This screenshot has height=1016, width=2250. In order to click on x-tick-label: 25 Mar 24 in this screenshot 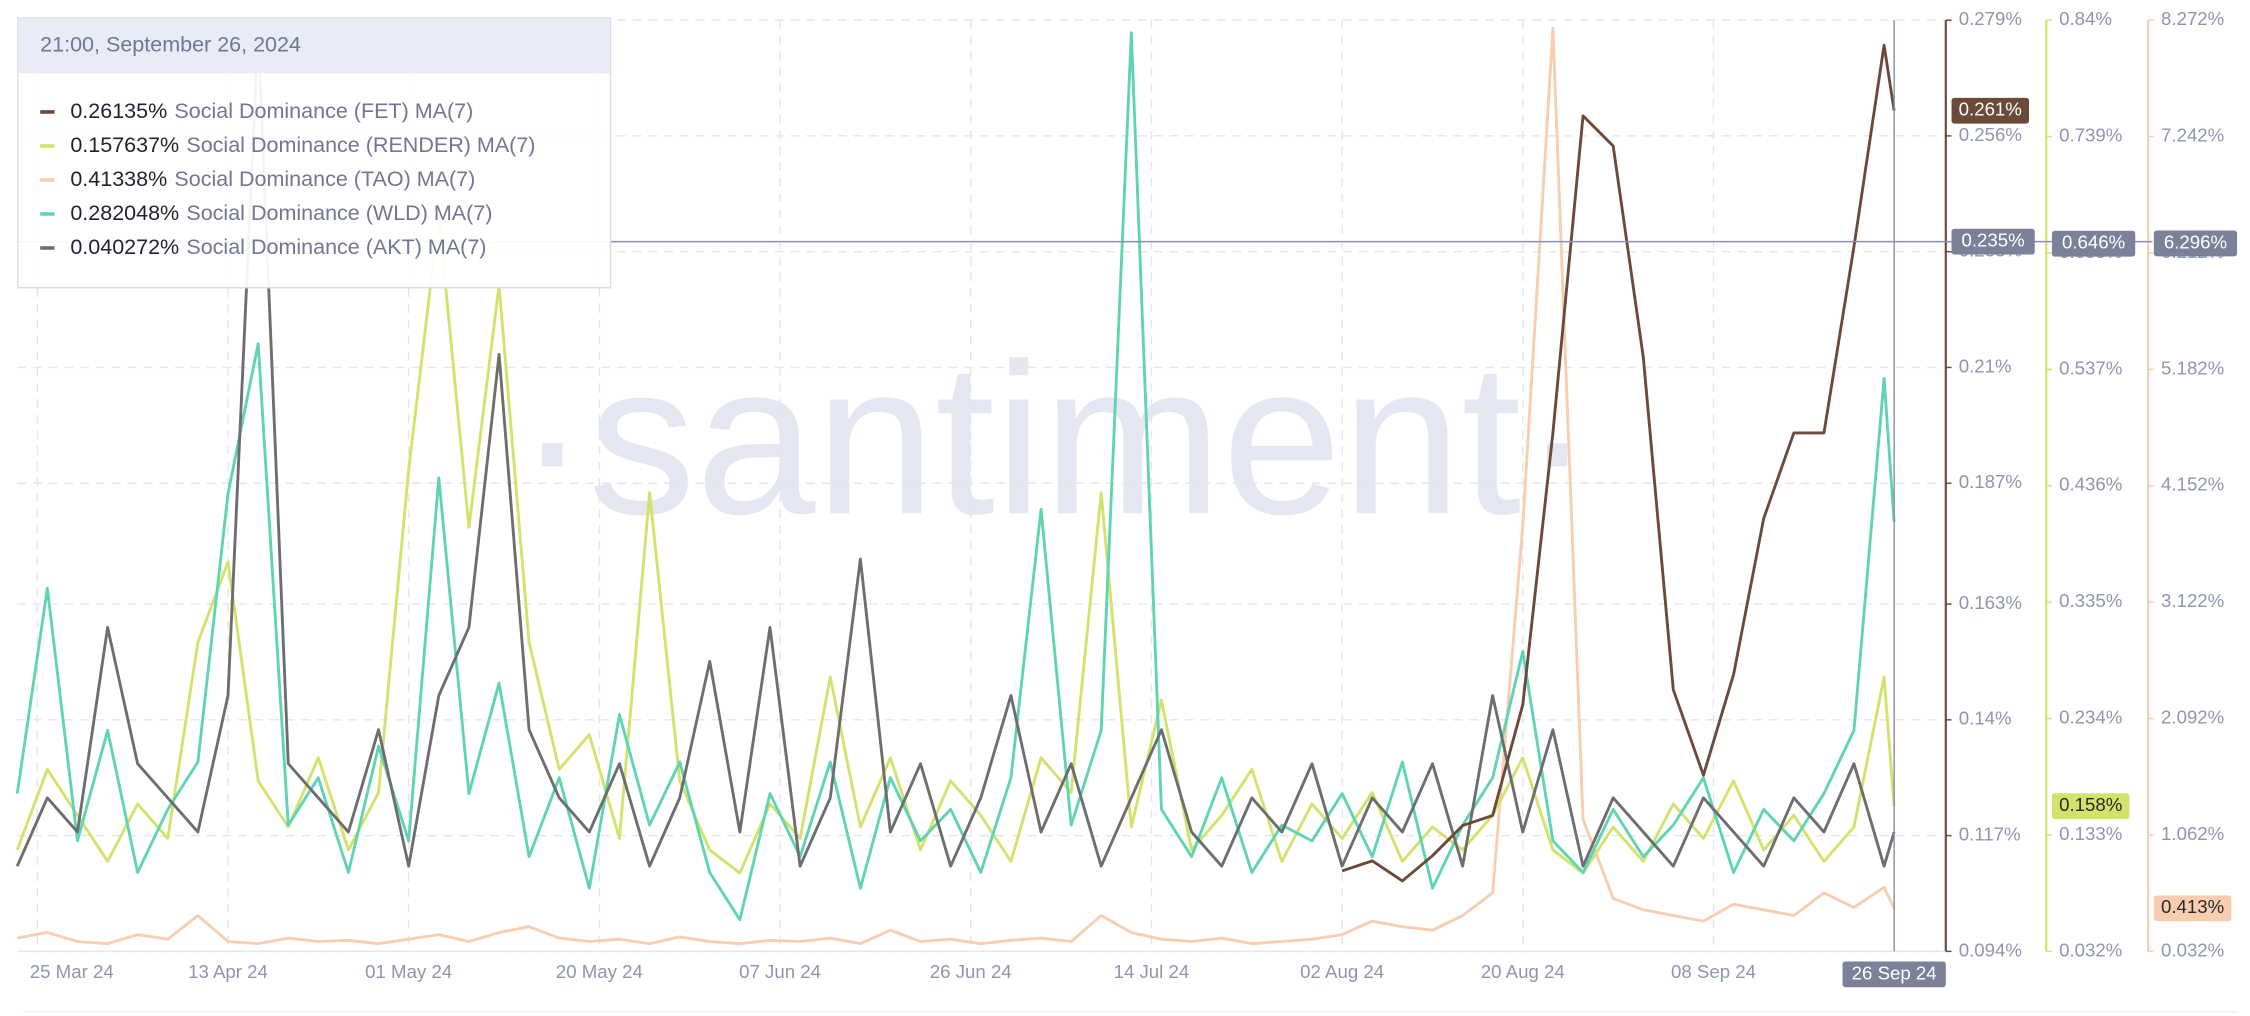, I will do `click(72, 971)`.